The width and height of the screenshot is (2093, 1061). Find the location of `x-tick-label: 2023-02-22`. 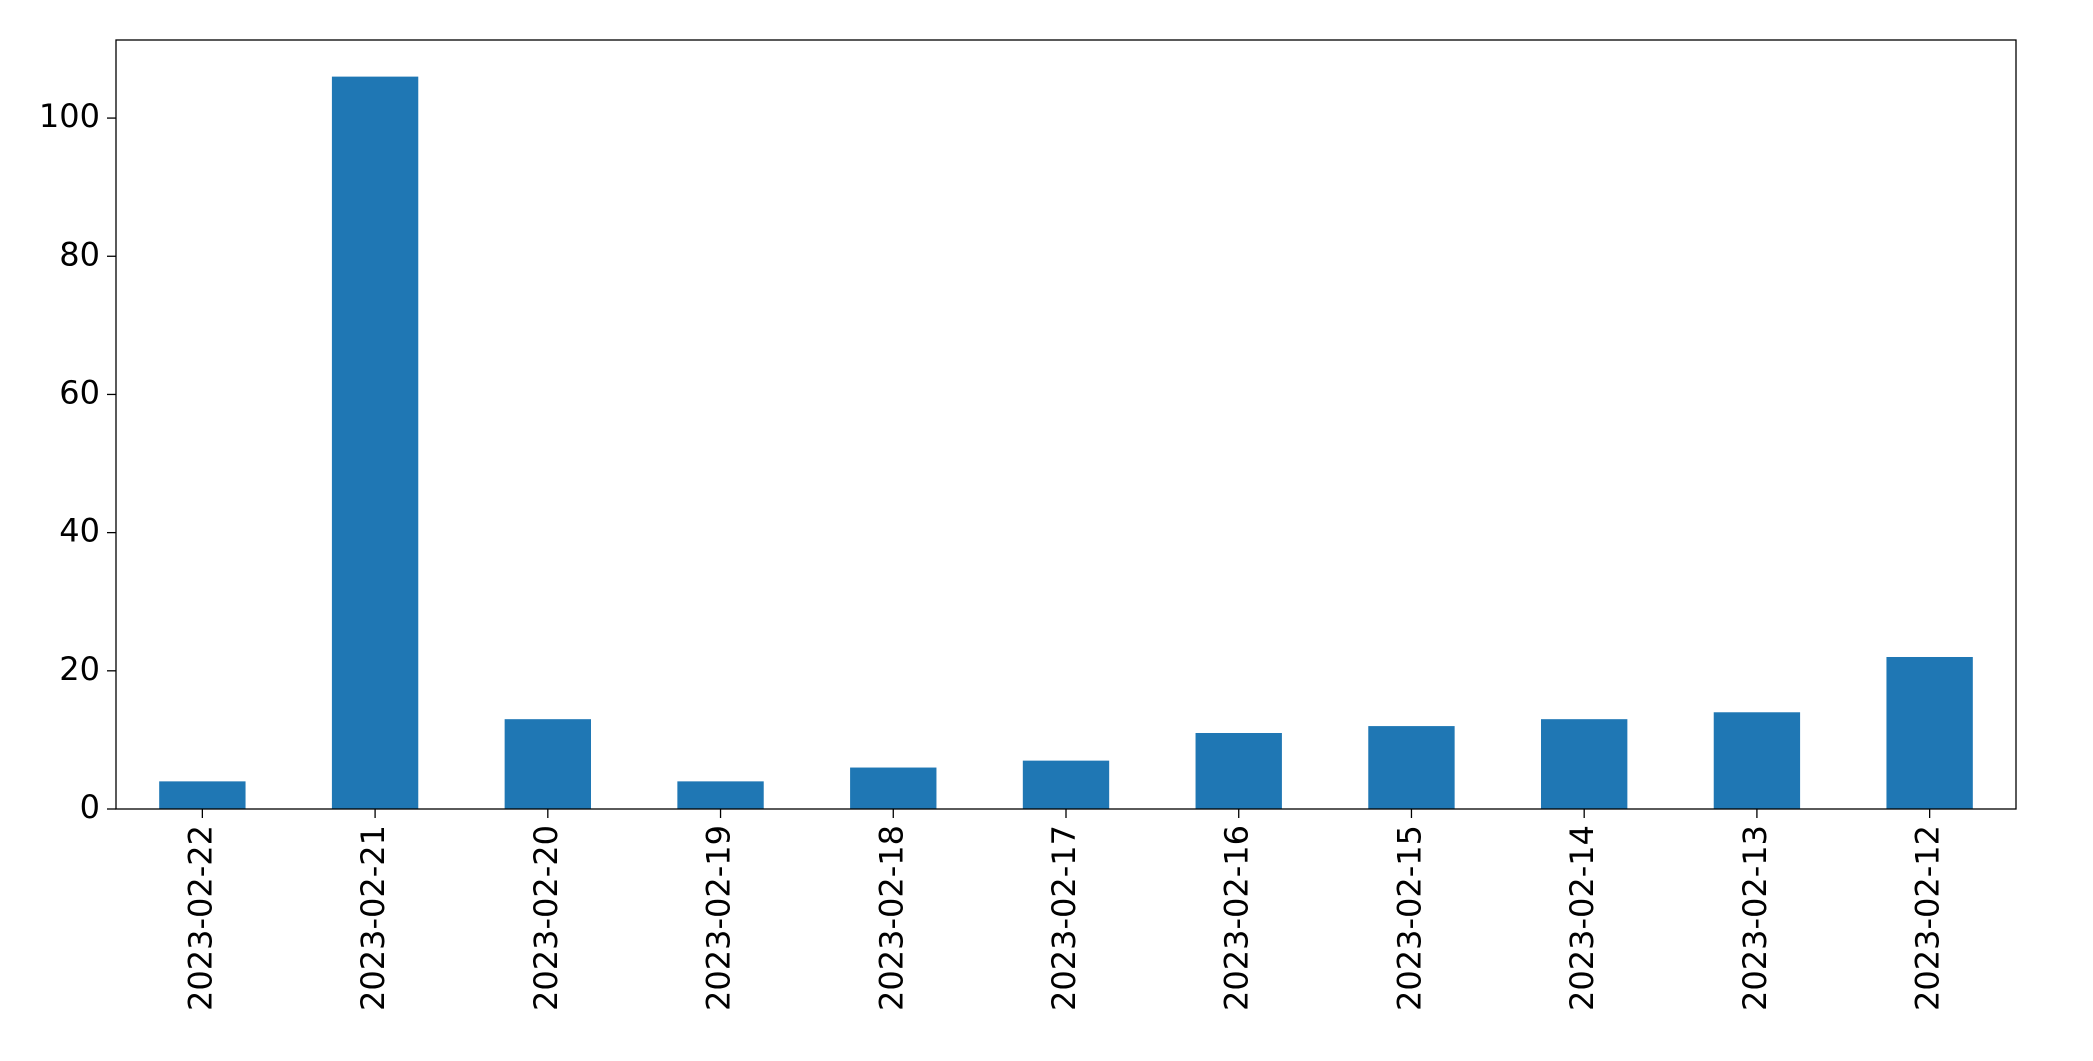

x-tick-label: 2023-02-22 is located at coordinates (200, 918).